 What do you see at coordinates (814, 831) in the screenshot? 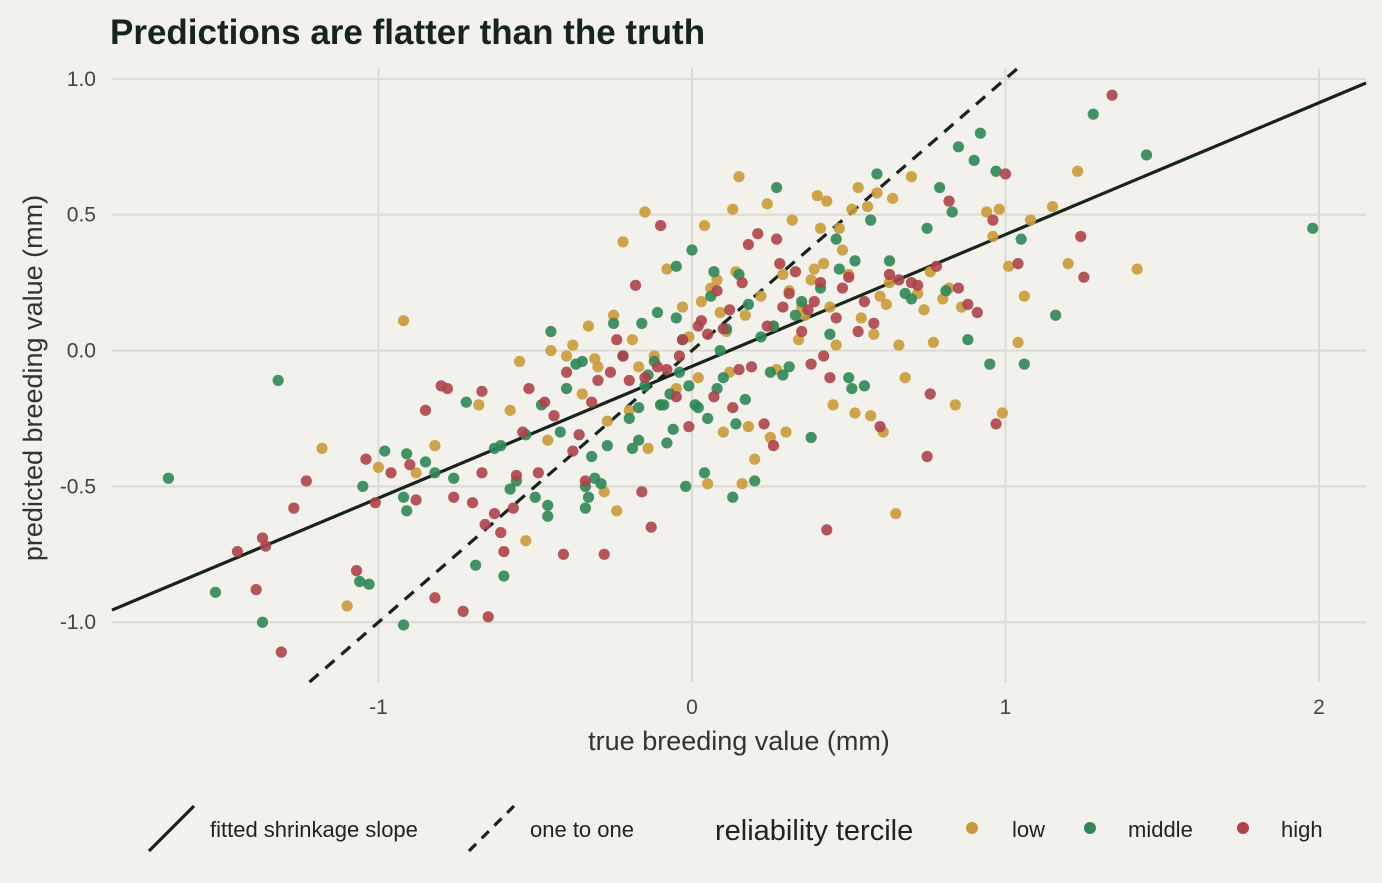
I see `legend-title: reliability tercile` at bounding box center [814, 831].